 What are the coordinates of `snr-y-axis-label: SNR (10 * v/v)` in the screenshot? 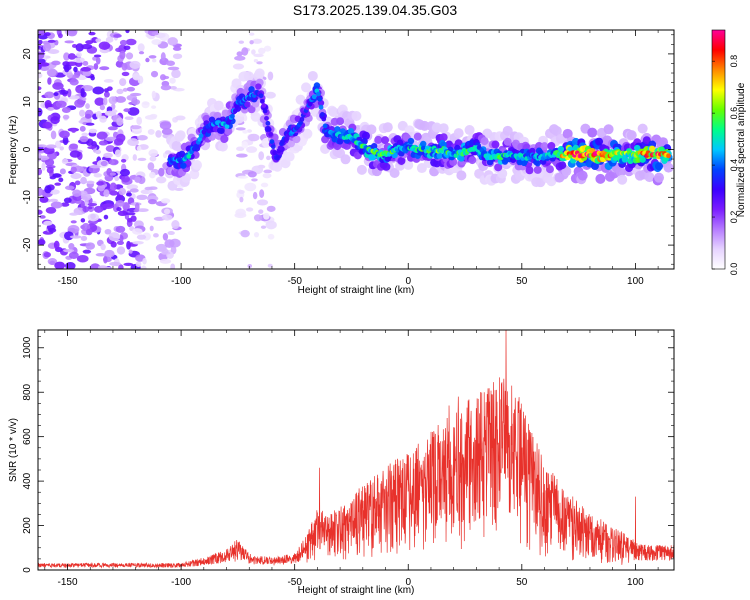 It's located at (13, 450).